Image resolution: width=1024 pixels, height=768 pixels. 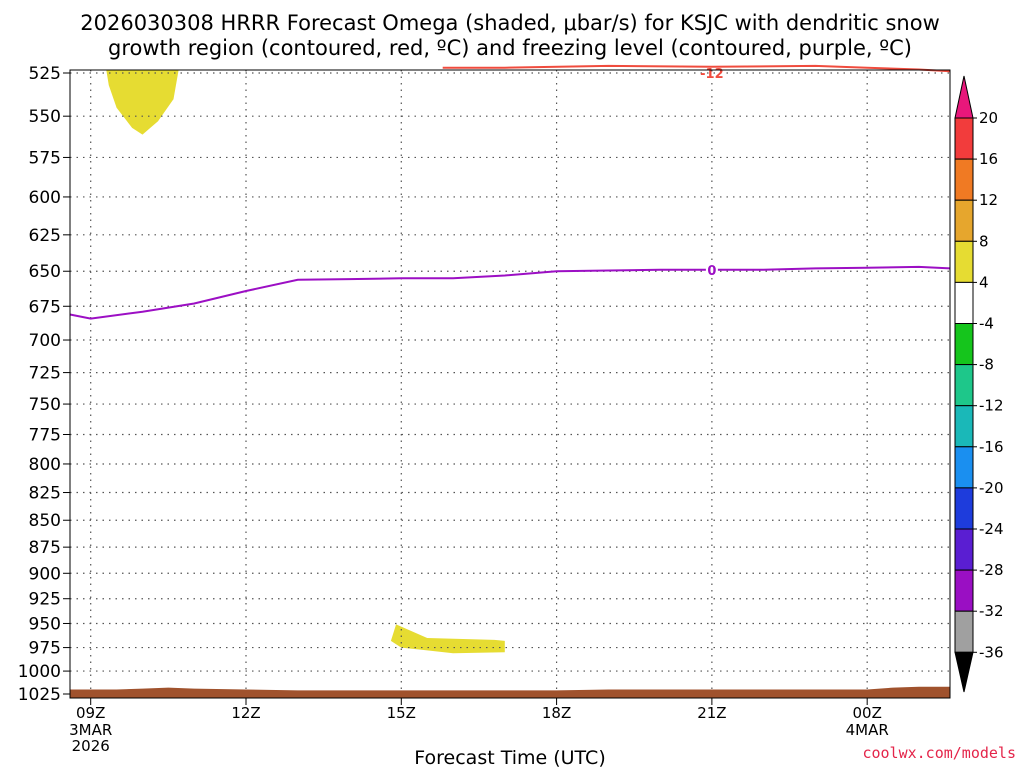 I want to click on colorbar-label-1: 20, so click(x=988, y=118).